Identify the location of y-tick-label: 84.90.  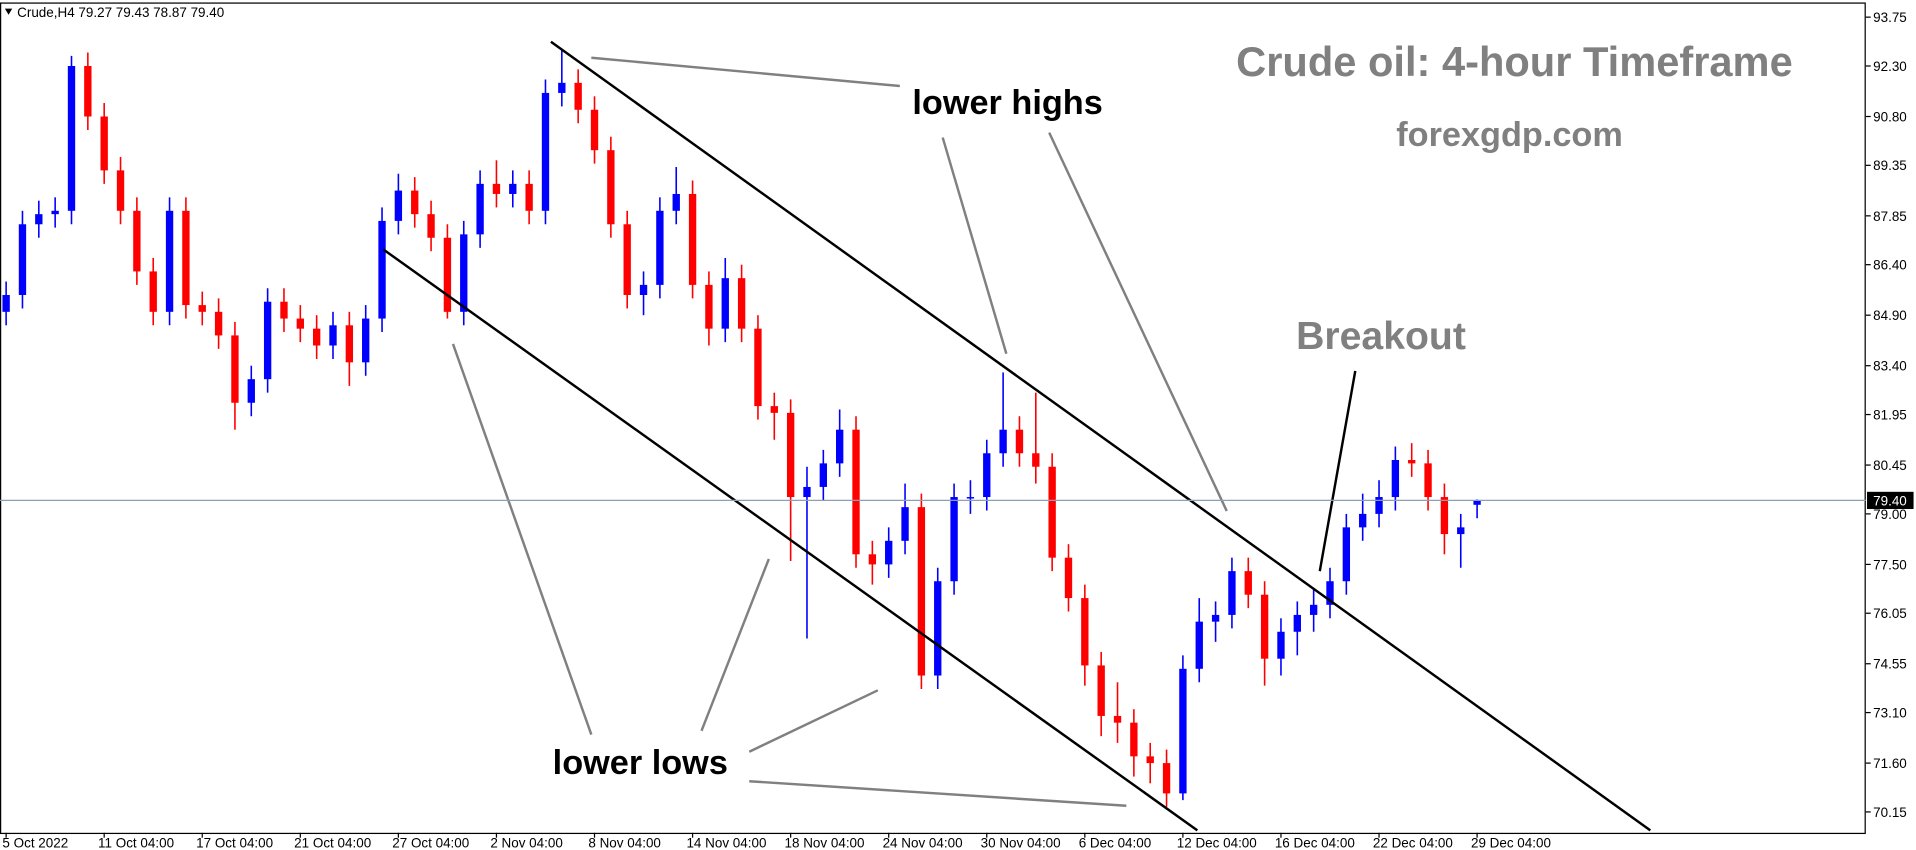
(1890, 315).